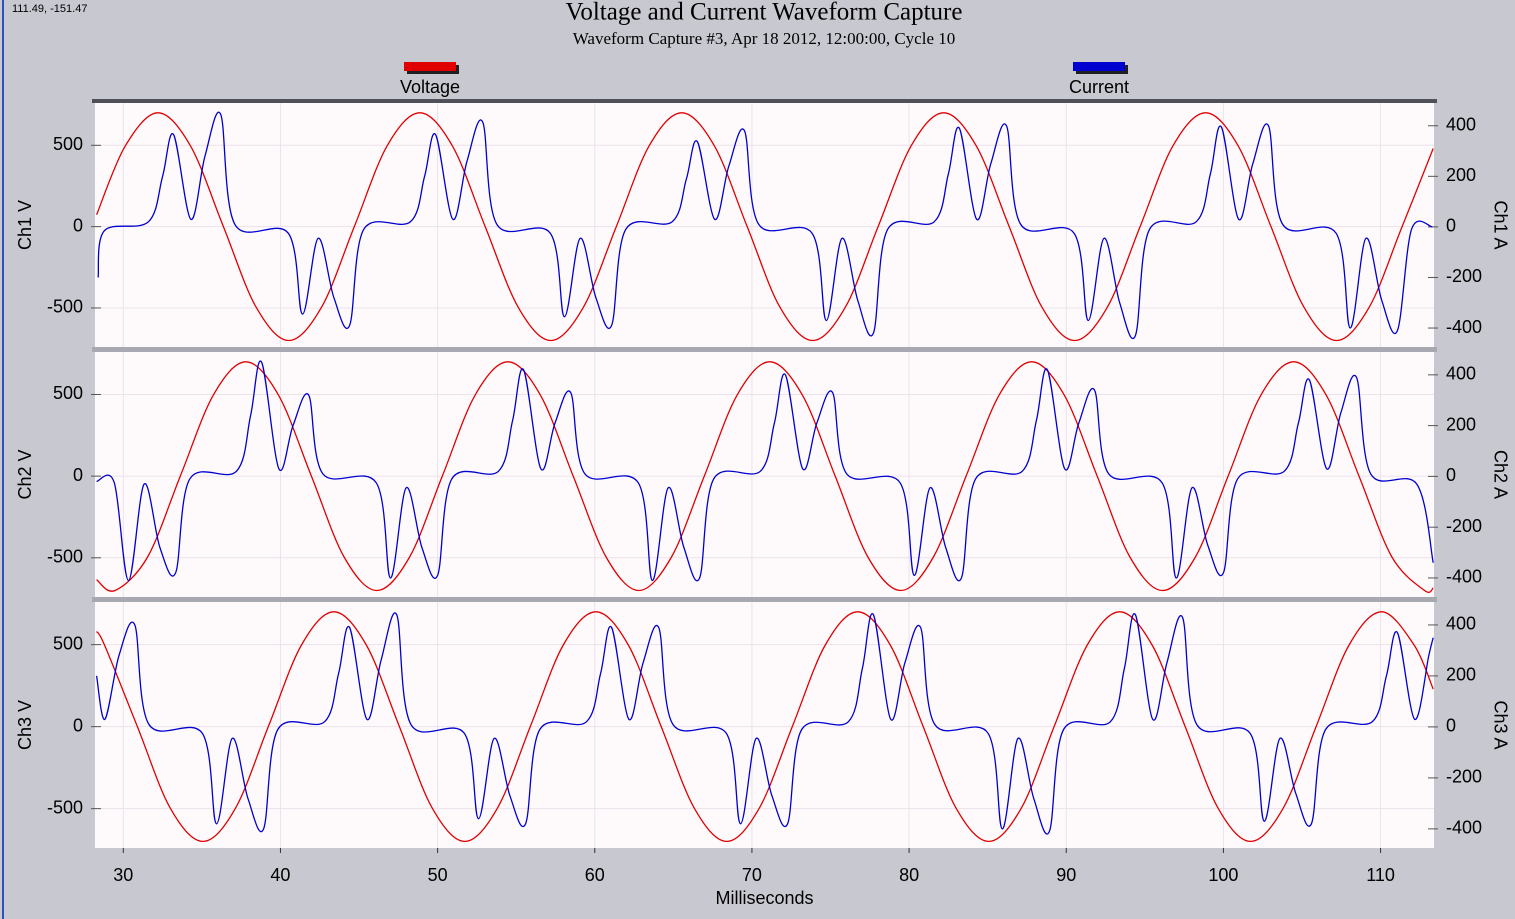 Image resolution: width=1515 pixels, height=919 pixels. I want to click on x-tick-label: 70, so click(752, 875).